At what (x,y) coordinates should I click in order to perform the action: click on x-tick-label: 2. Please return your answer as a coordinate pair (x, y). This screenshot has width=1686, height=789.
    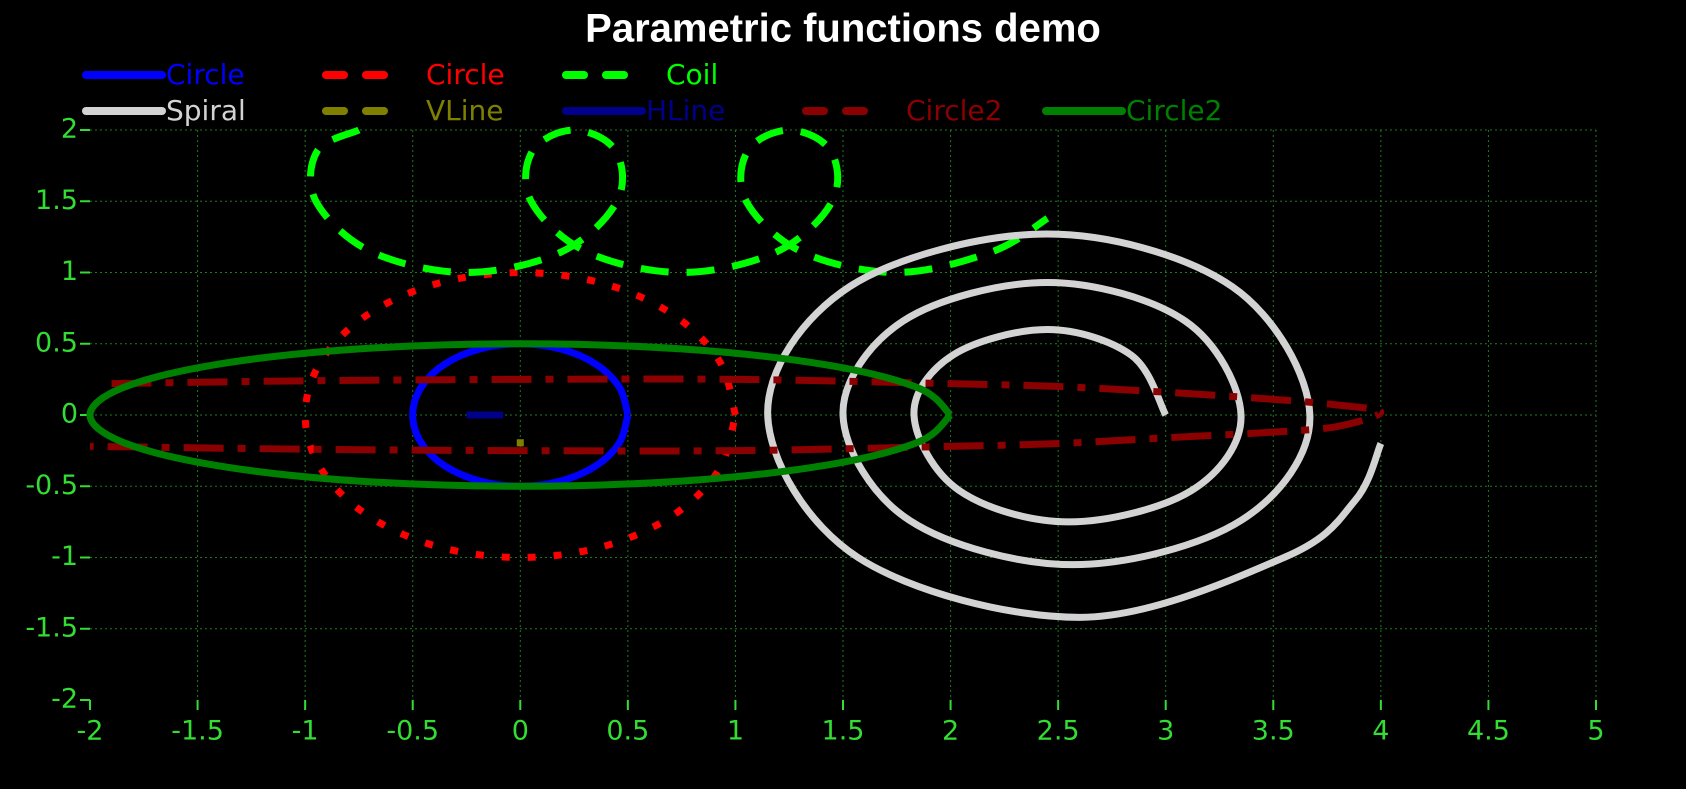
    Looking at the image, I should click on (950, 731).